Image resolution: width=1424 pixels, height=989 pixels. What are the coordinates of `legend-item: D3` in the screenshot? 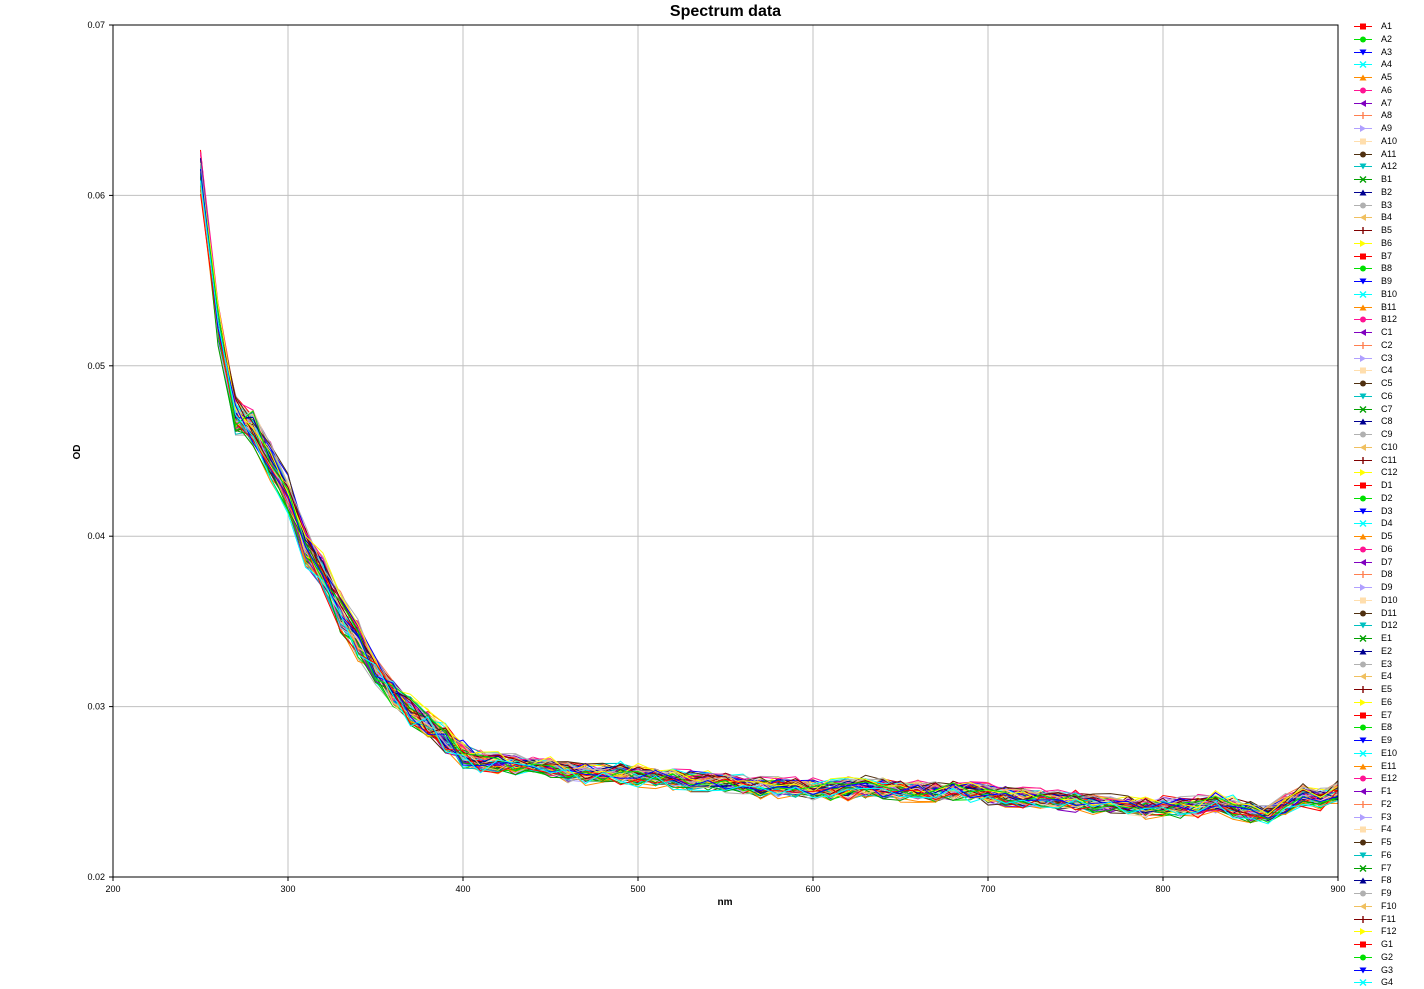 It's located at (1386, 511).